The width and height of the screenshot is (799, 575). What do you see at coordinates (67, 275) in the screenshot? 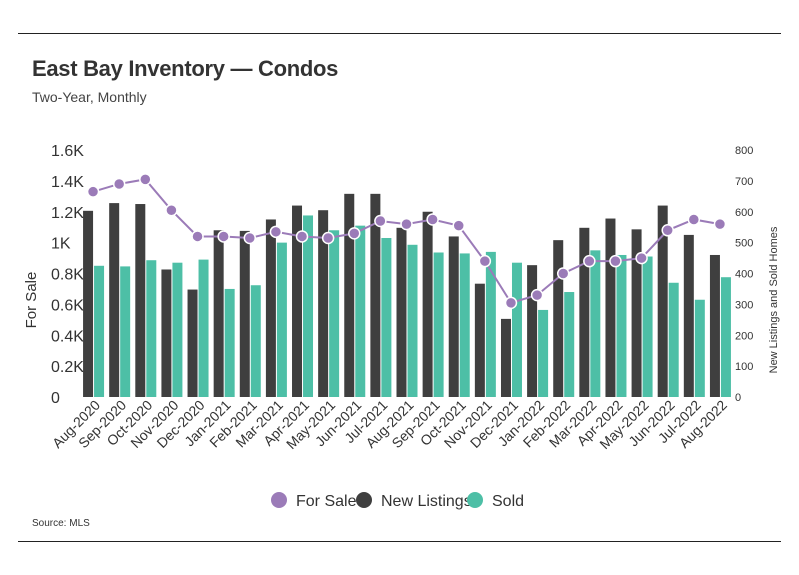
I see `y-left-tick-label: 0.8K` at bounding box center [67, 275].